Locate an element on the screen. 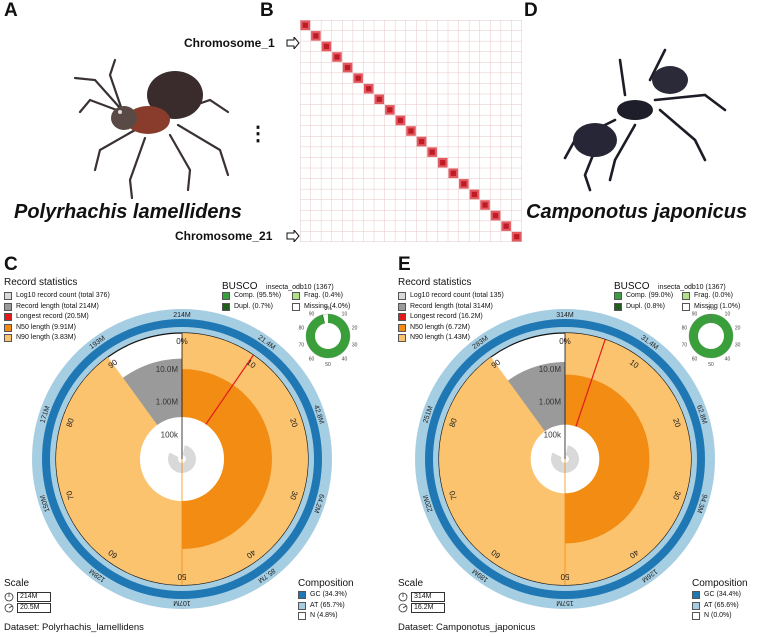 This screenshot has width=758, height=637. panel-a-letter: A is located at coordinates (11, 10).